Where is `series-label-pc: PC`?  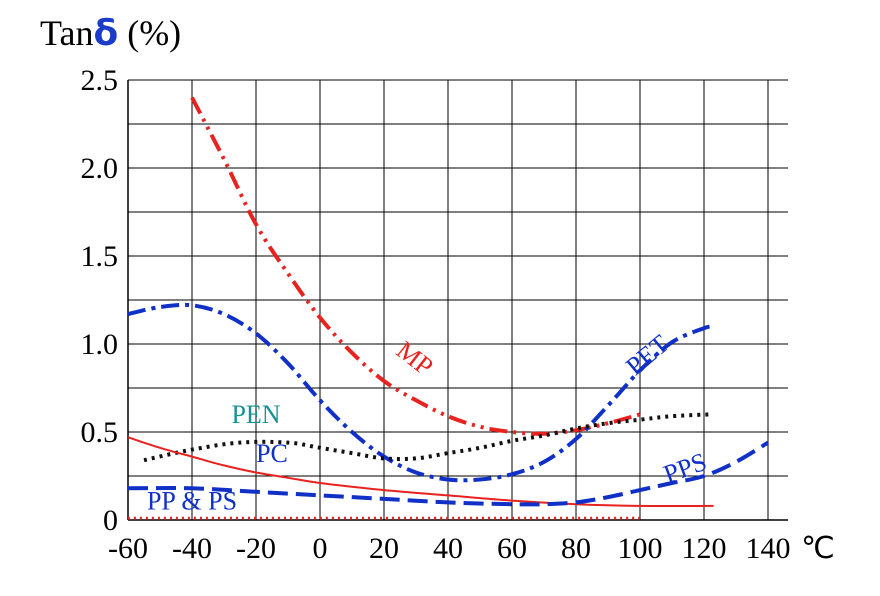
series-label-pc: PC is located at coordinates (272, 453).